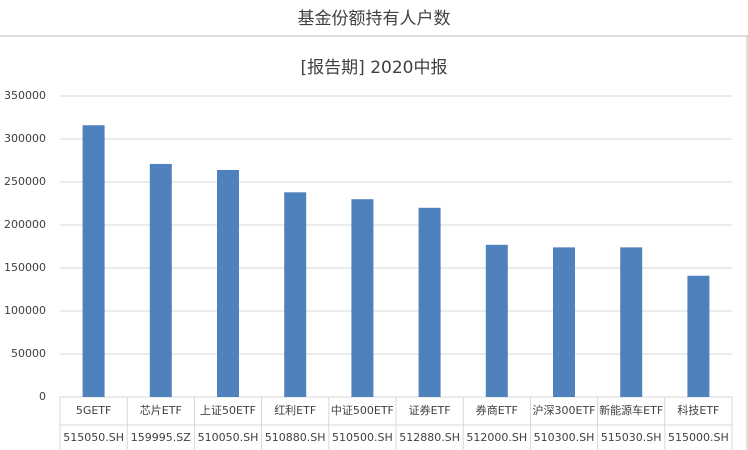  What do you see at coordinates (295, 437) in the screenshot?
I see `x-tick-code: 510880.SH` at bounding box center [295, 437].